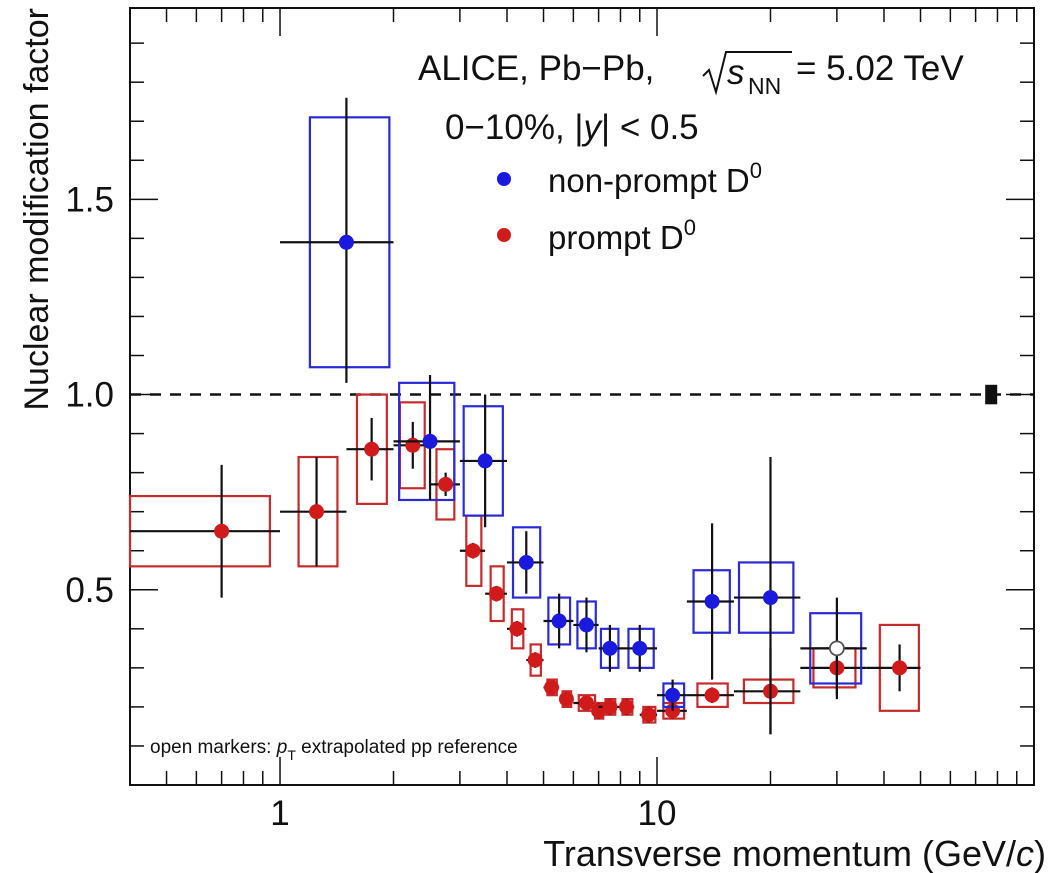  Describe the element at coordinates (794, 853) in the screenshot. I see `x-axis-title: Transverse momentum (GeV/c)` at that location.